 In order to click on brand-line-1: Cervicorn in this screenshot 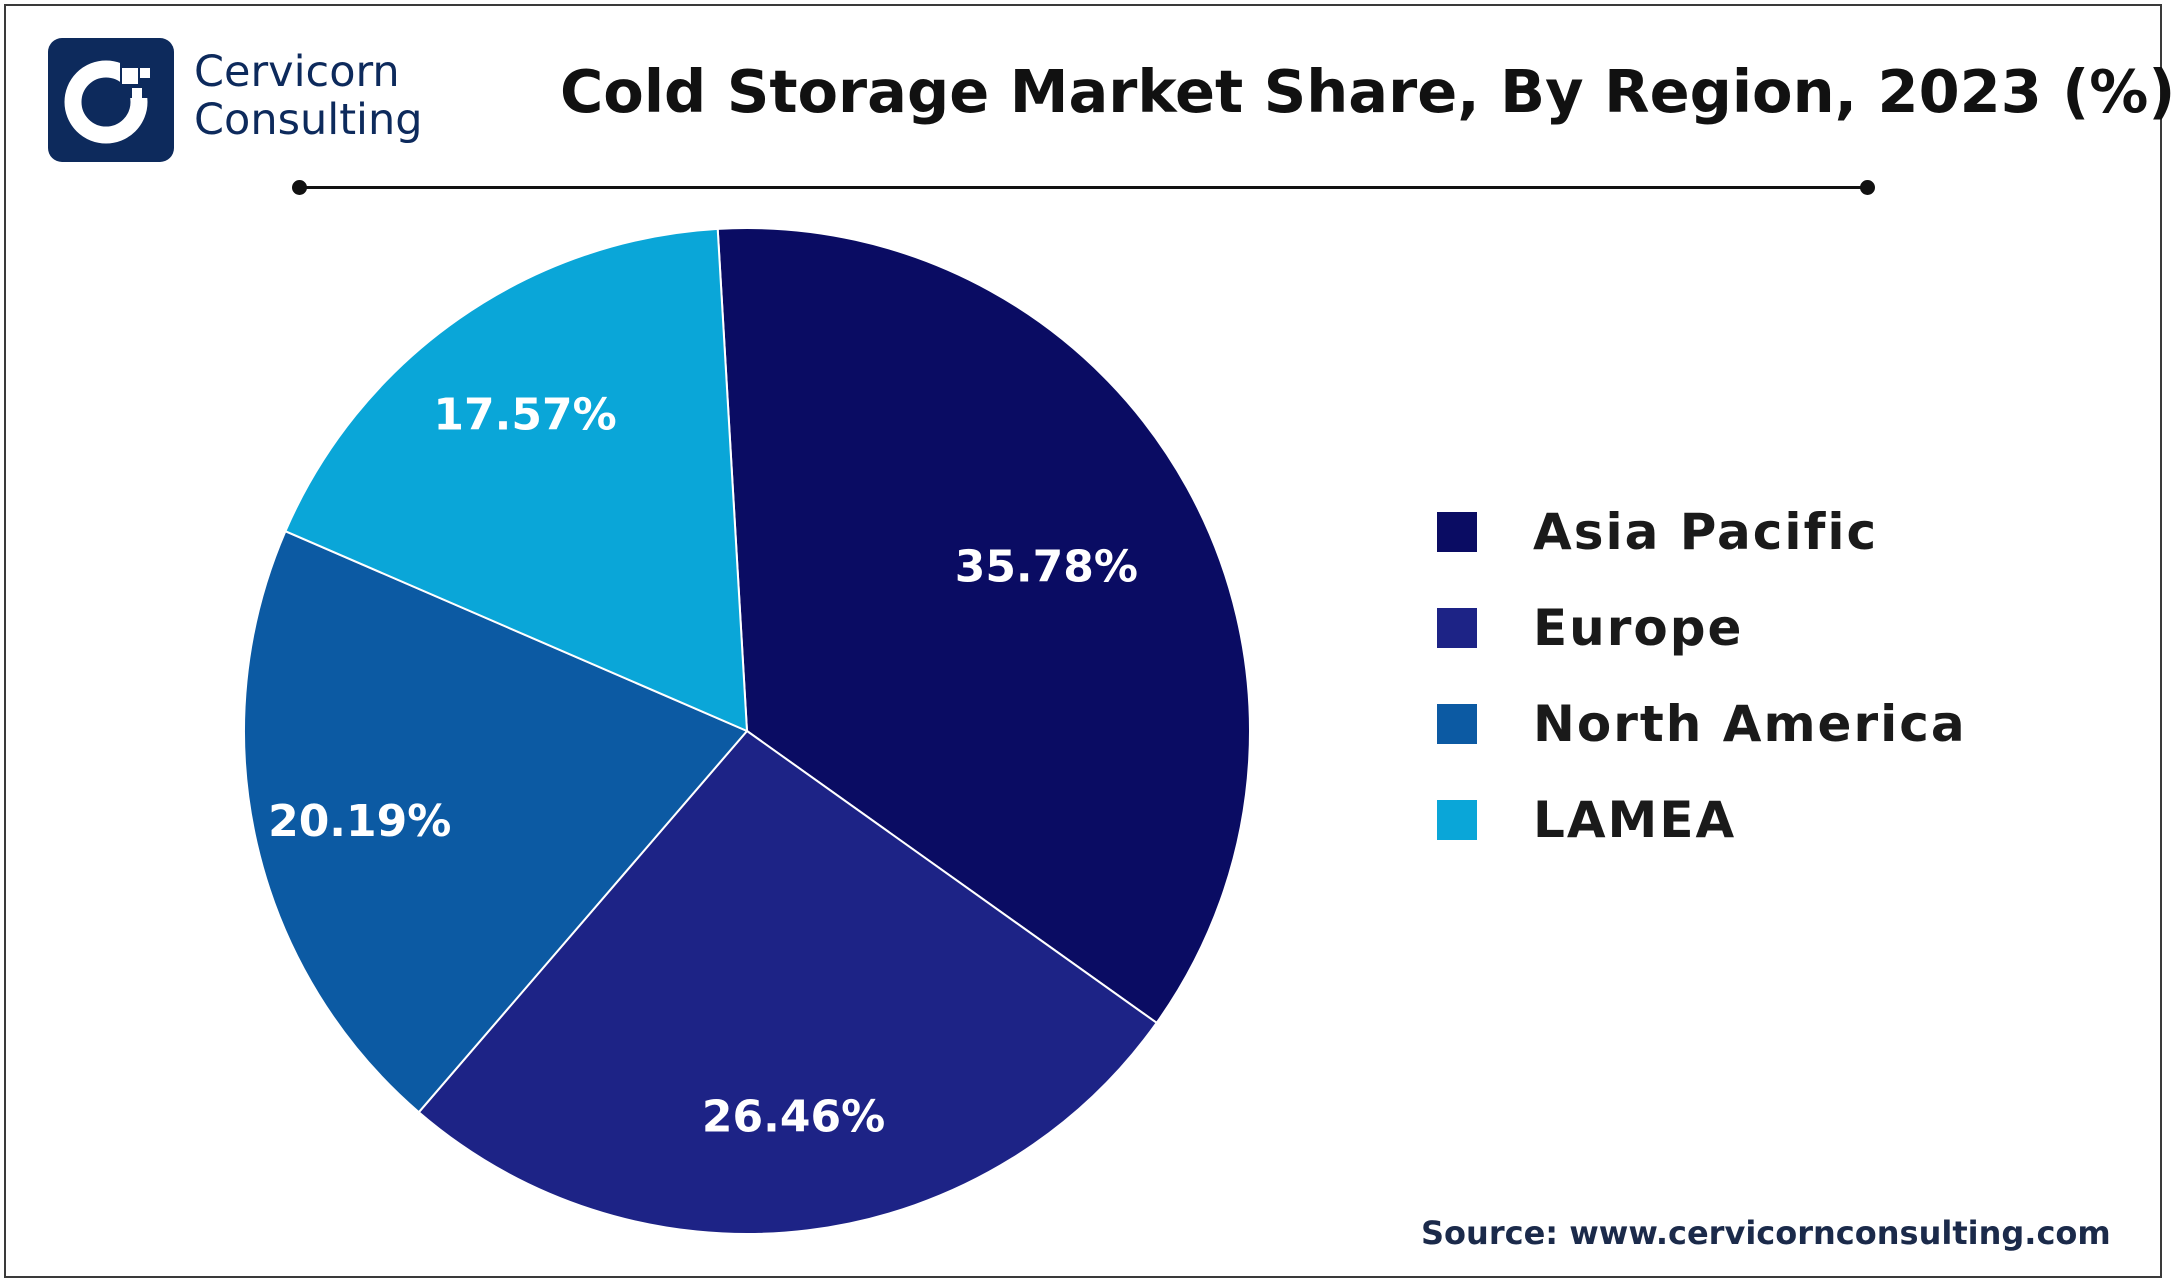, I will do `click(297, 72)`.